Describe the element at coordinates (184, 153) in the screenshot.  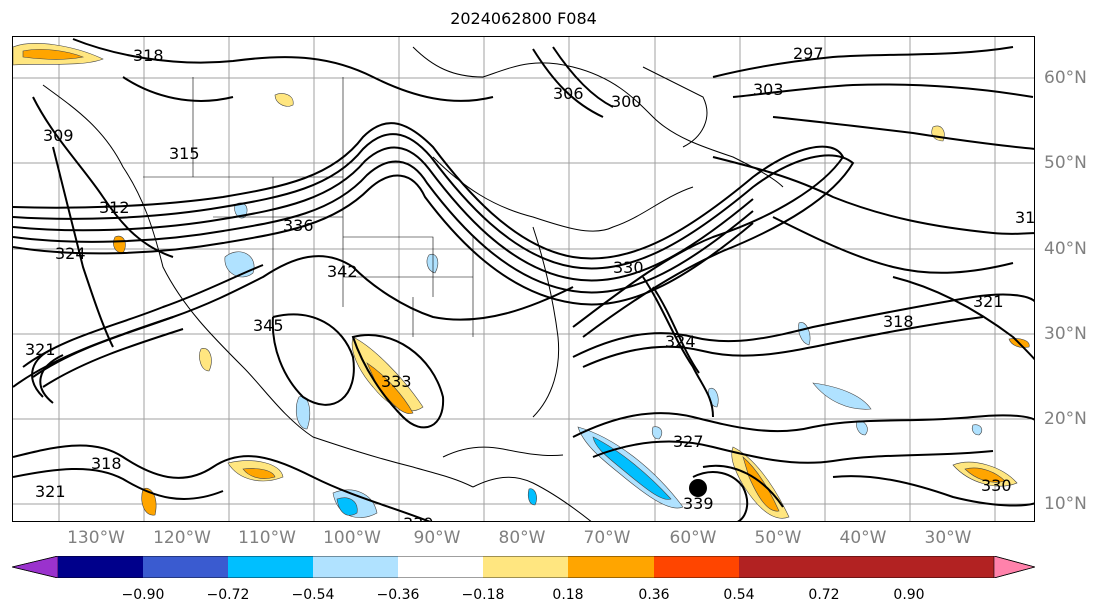
I see `contour-label: 315` at that location.